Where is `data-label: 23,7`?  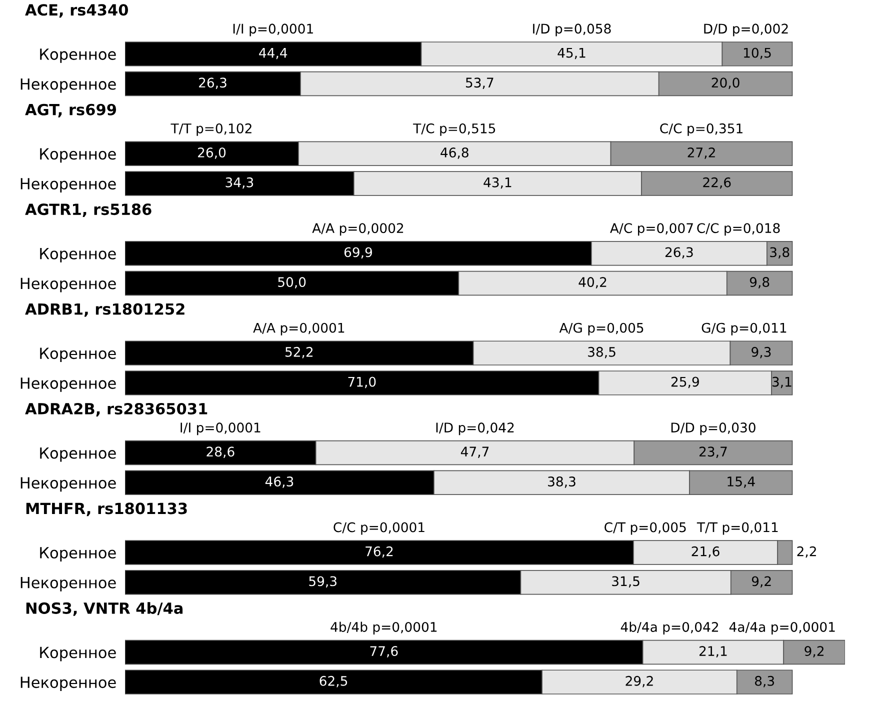 data-label: 23,7 is located at coordinates (713, 452).